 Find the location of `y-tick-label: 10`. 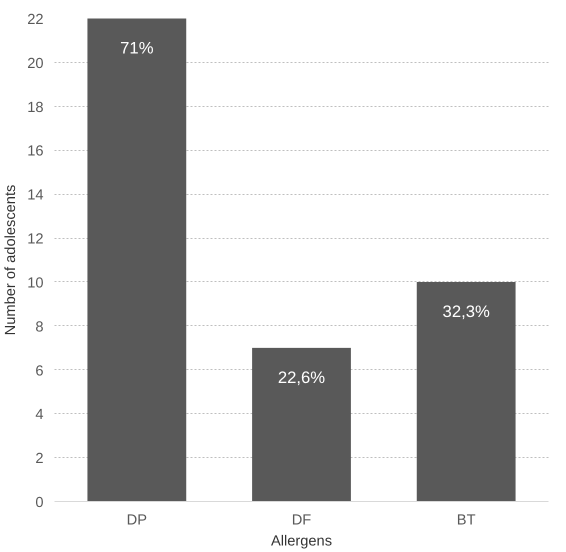

y-tick-label: 10 is located at coordinates (35, 283).